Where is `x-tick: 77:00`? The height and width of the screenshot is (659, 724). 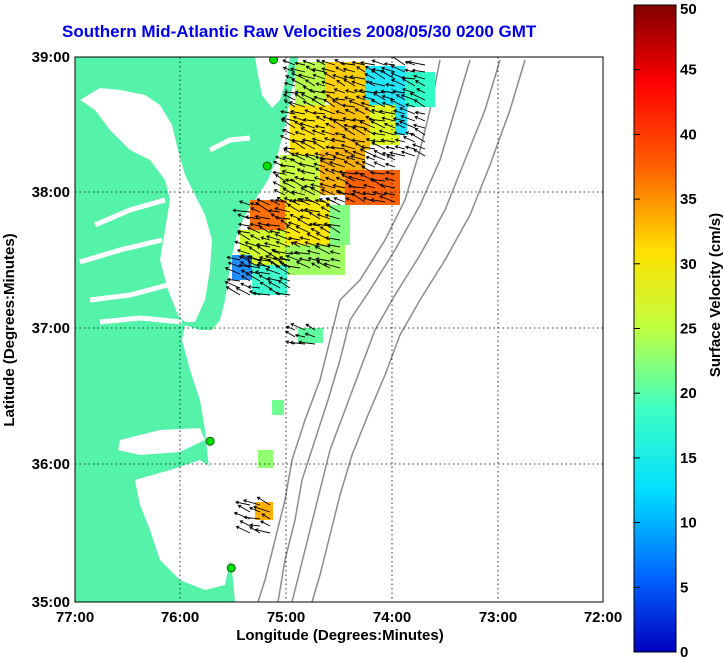 x-tick: 77:00 is located at coordinates (75, 617).